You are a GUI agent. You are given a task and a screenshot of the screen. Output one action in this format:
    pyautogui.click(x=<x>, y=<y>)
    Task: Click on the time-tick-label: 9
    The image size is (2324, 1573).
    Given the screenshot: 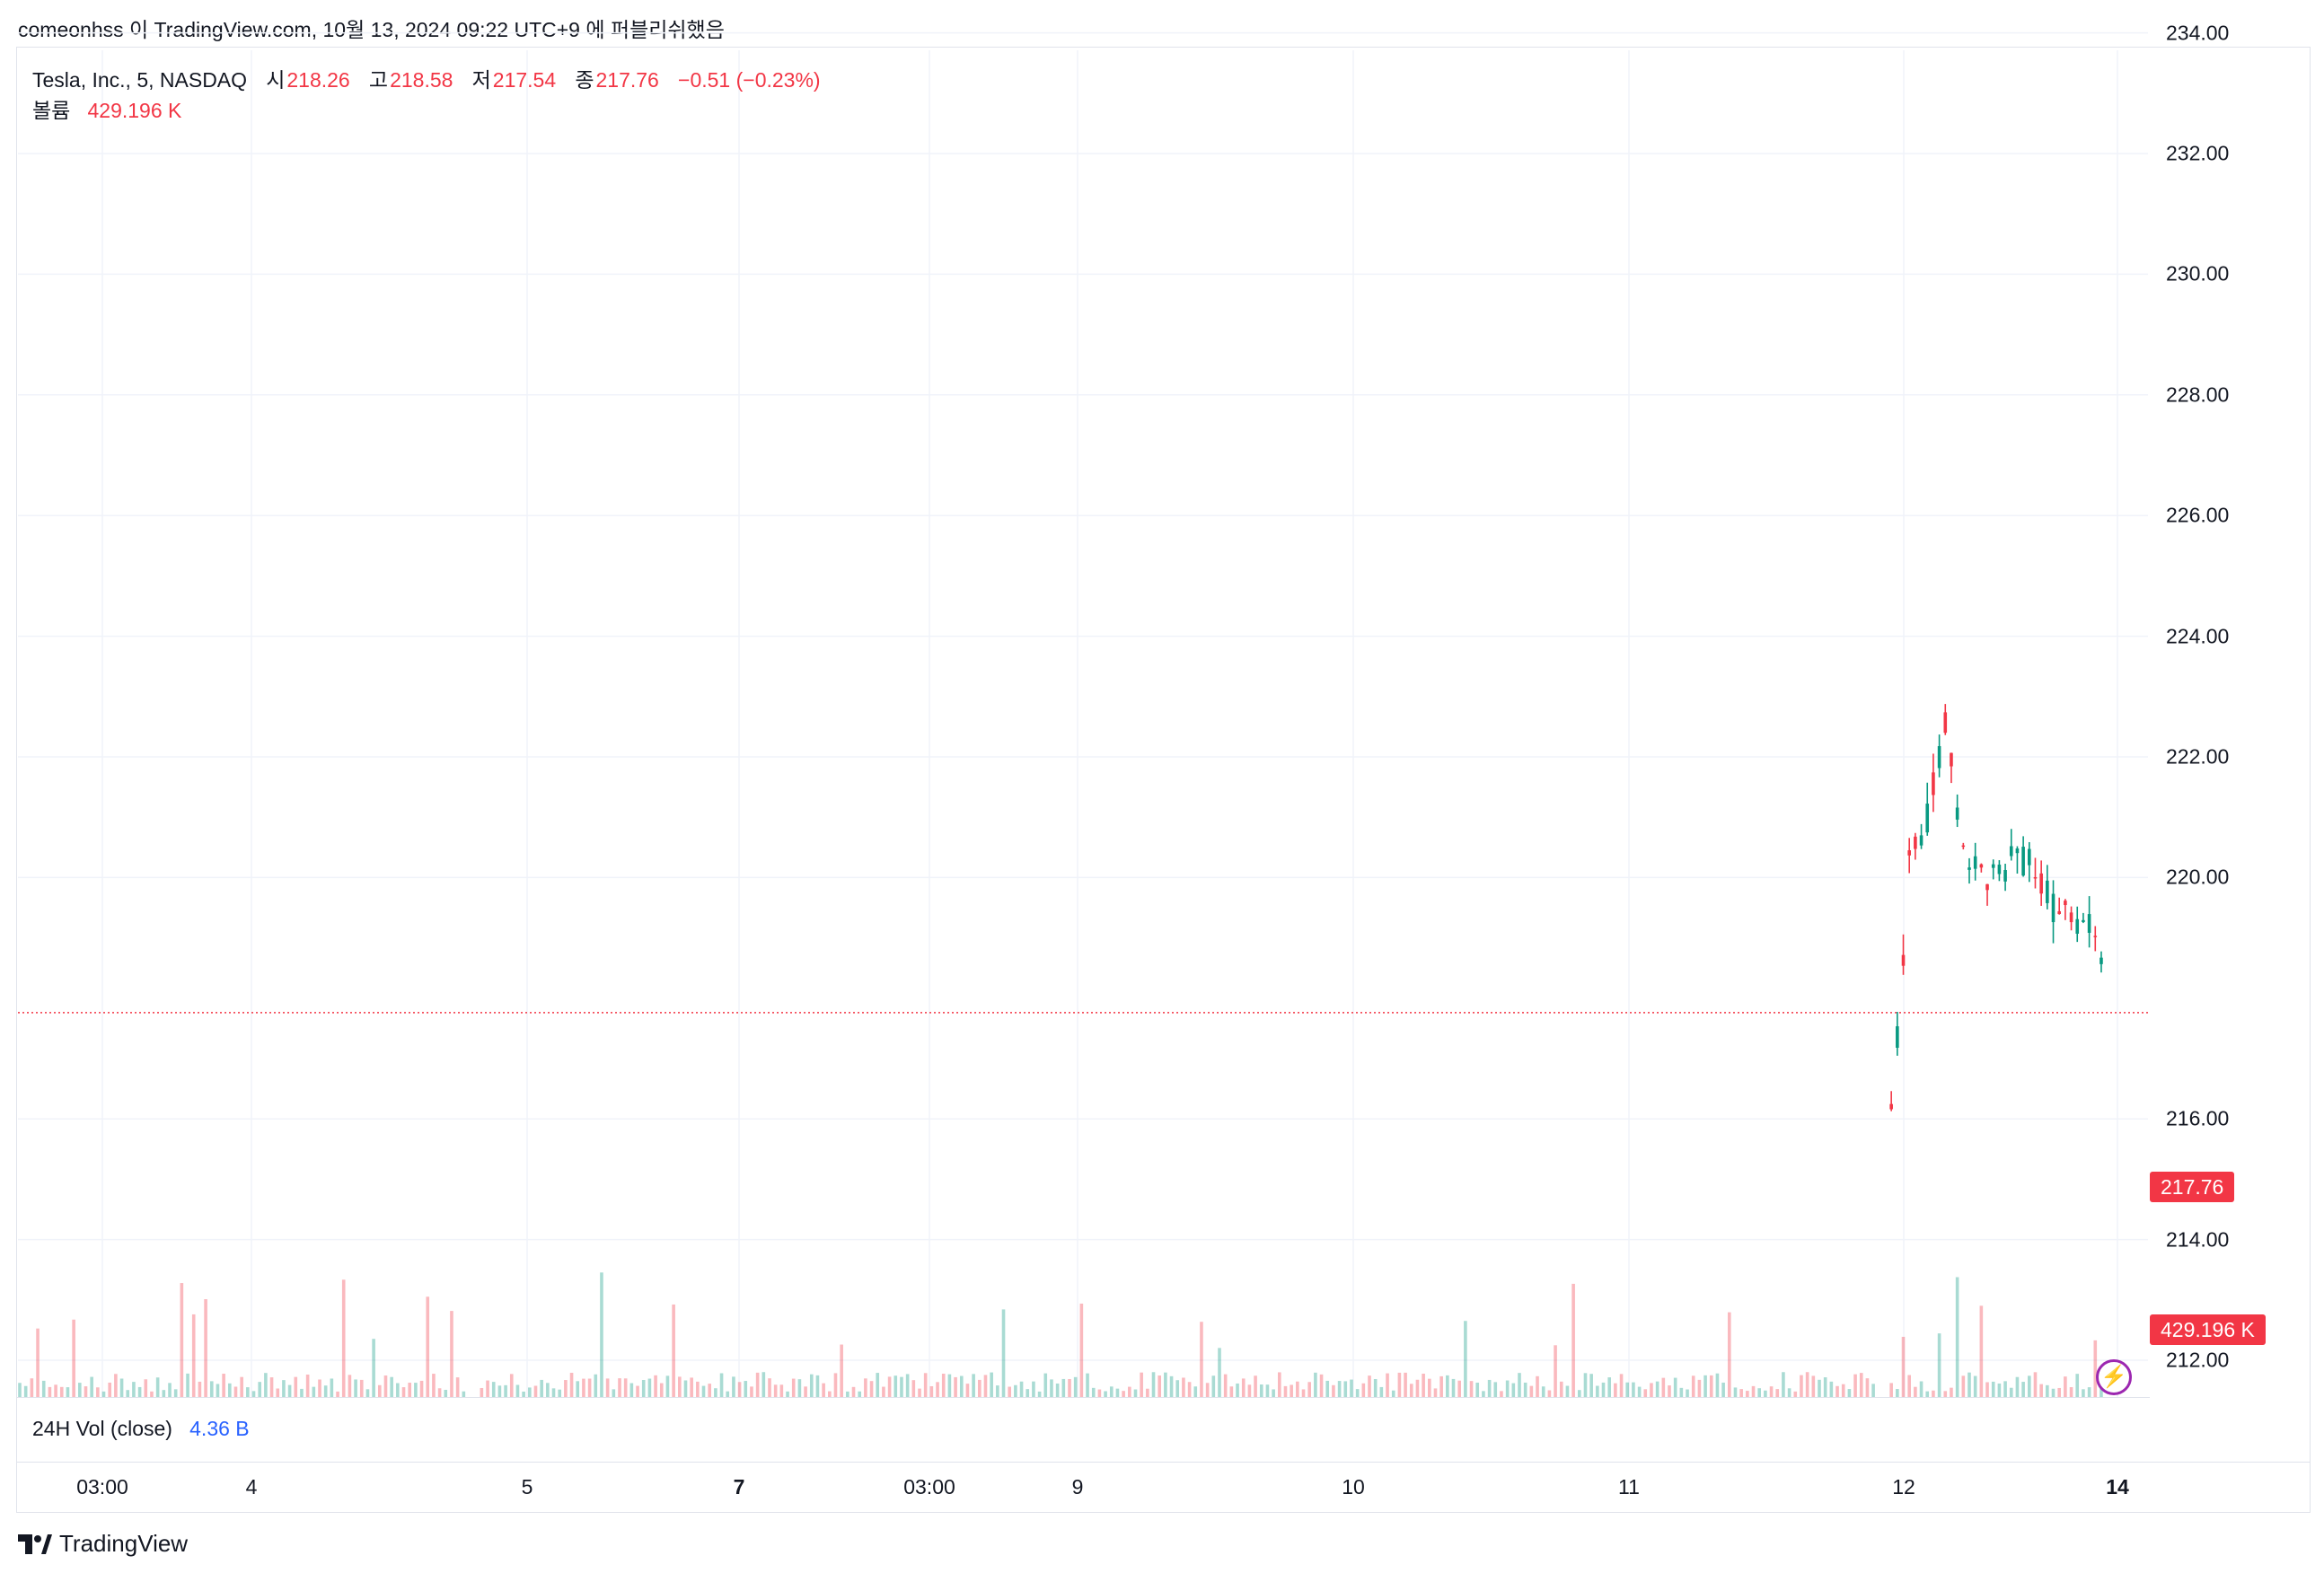 What is the action you would take?
    pyautogui.click(x=1078, y=1486)
    